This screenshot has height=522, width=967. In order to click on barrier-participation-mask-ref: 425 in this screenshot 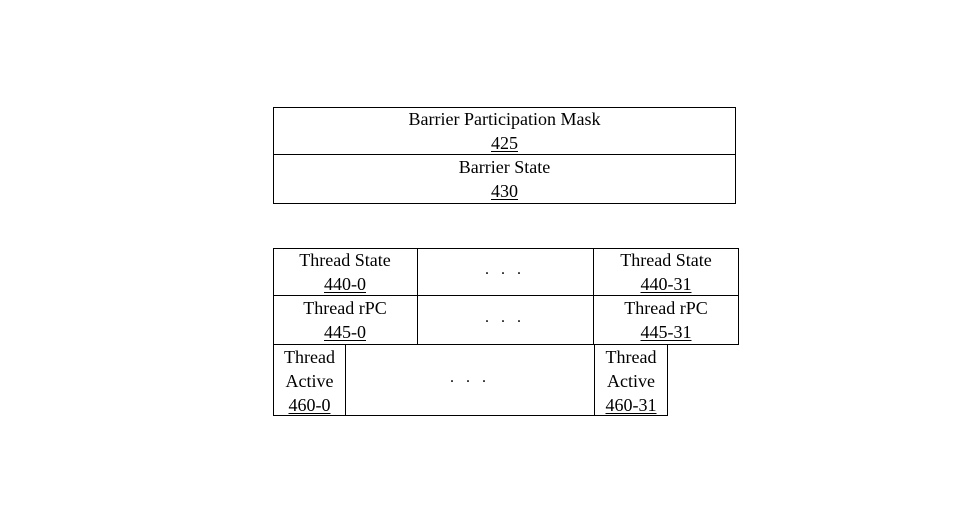, I will do `click(504, 143)`.